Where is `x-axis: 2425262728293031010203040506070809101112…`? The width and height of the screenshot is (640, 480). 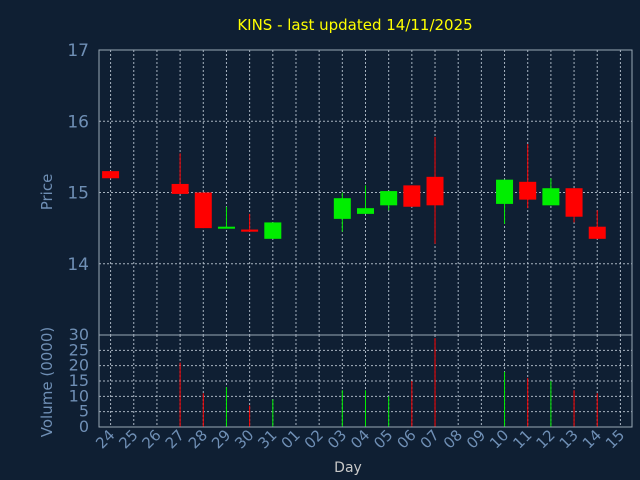
x-axis: 2425262728293031010203040506070809101112… is located at coordinates (360, 439).